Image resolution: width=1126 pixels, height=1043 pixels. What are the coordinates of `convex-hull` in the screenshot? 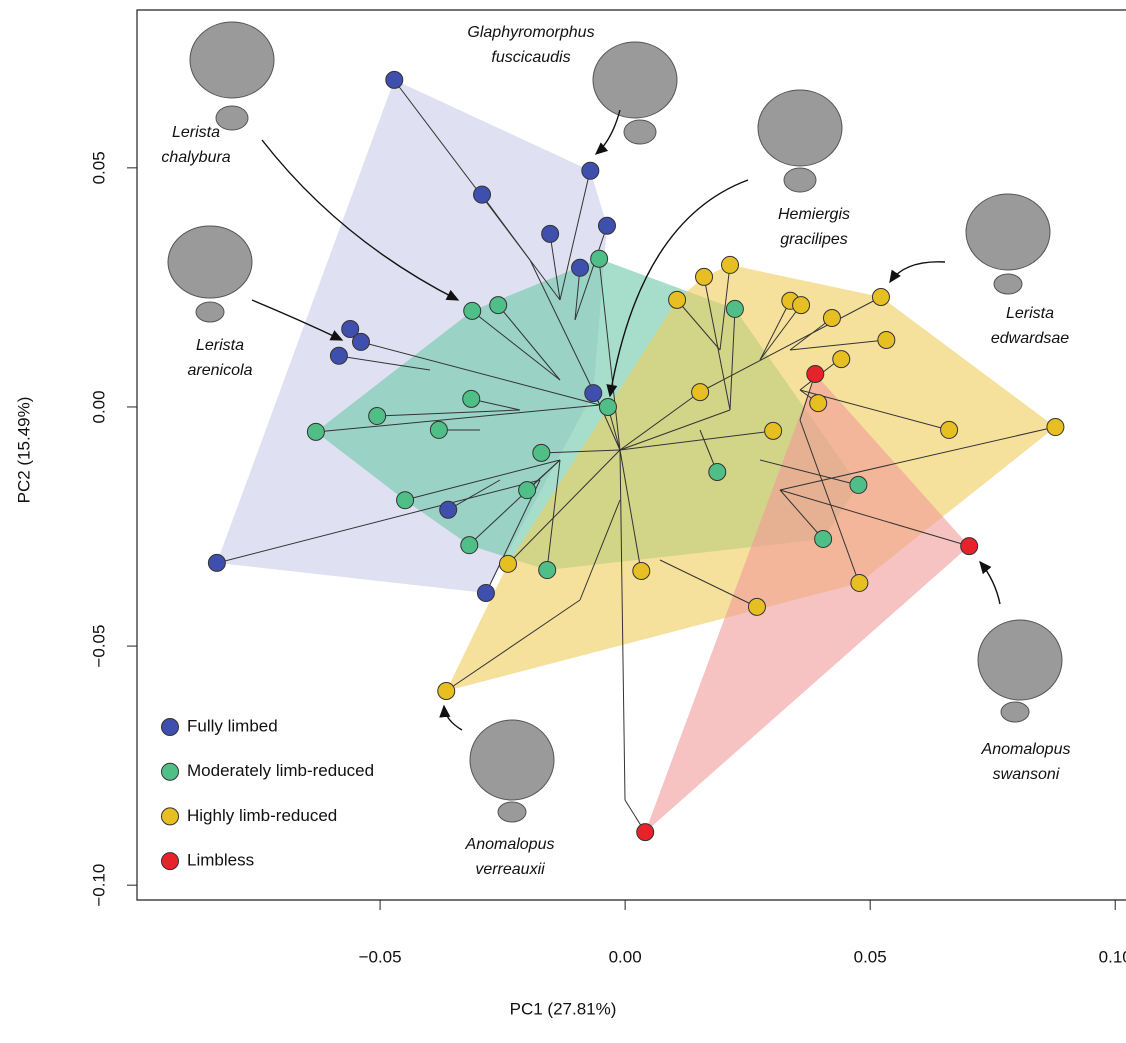 It's located at (807, 603).